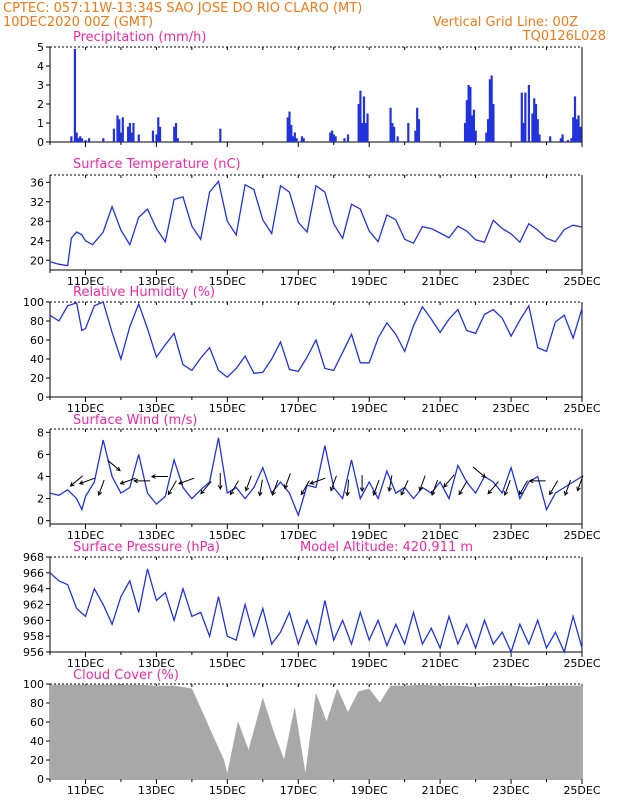 This screenshot has height=800, width=618. Describe the element at coordinates (369, 281) in the screenshot. I see `temp-xtick-label: 19DEC` at that location.